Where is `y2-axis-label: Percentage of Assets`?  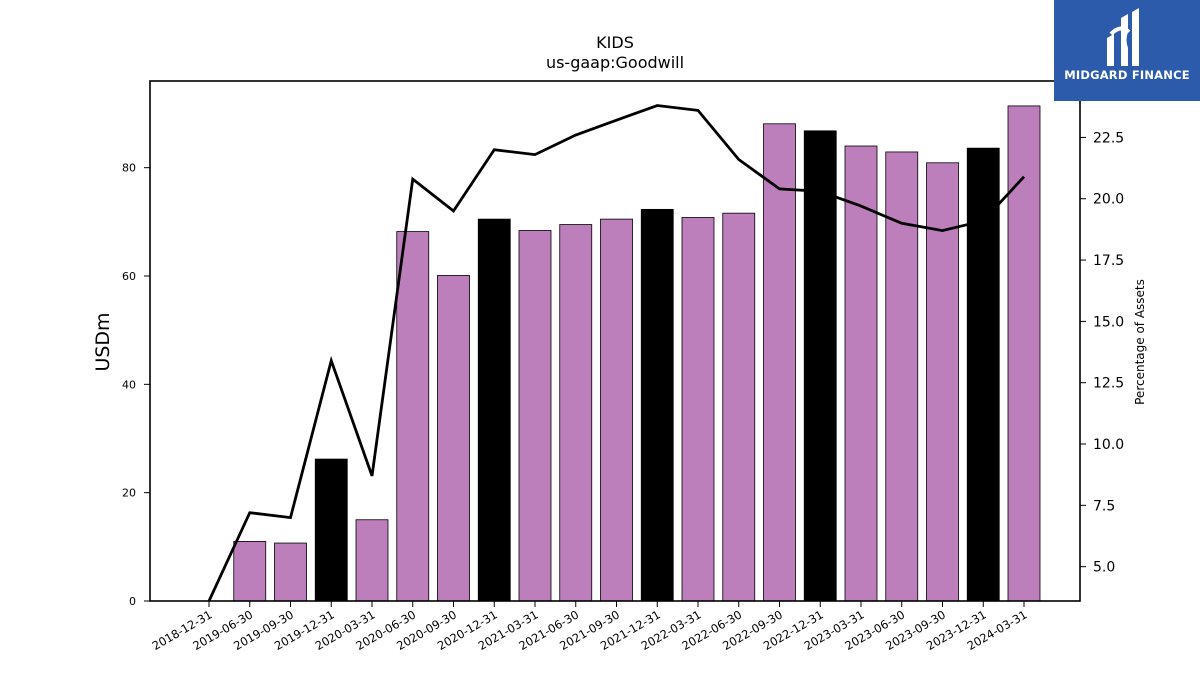
y2-axis-label: Percentage of Assets is located at coordinates (1140, 342).